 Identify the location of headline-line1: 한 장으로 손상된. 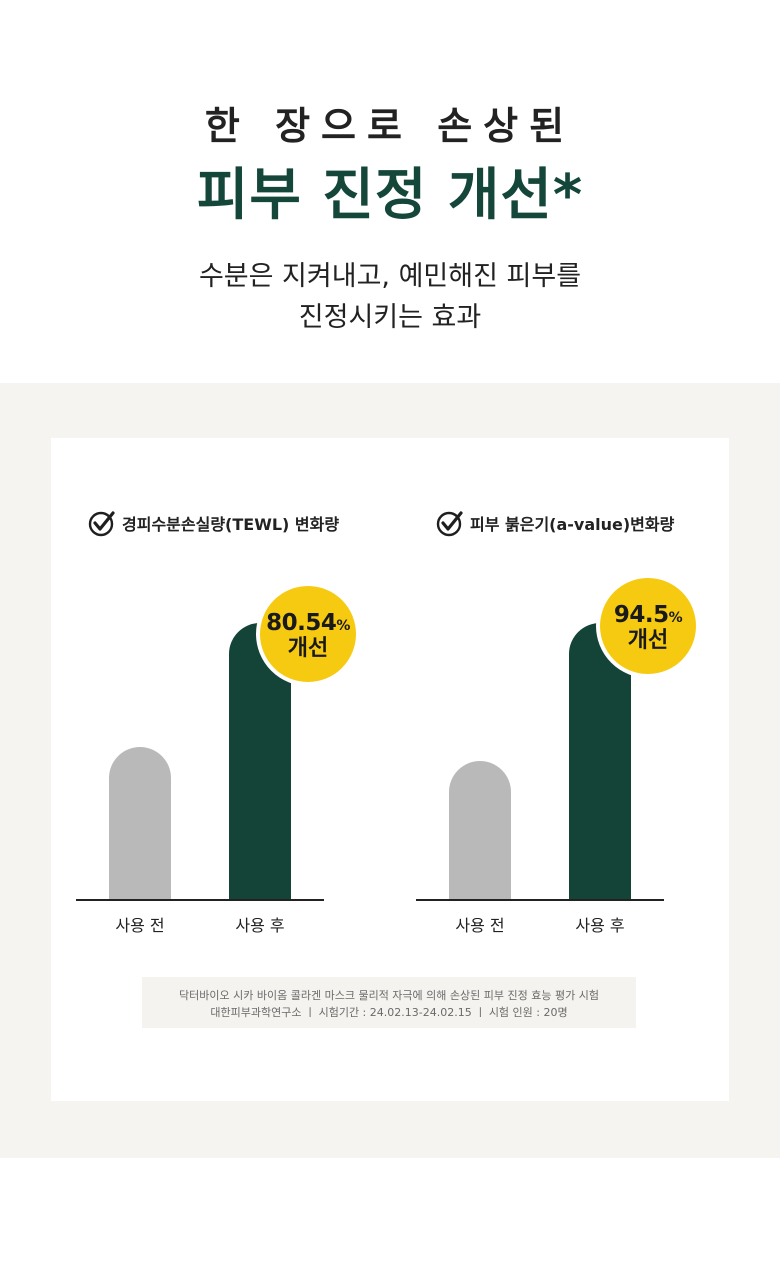
(390, 126).